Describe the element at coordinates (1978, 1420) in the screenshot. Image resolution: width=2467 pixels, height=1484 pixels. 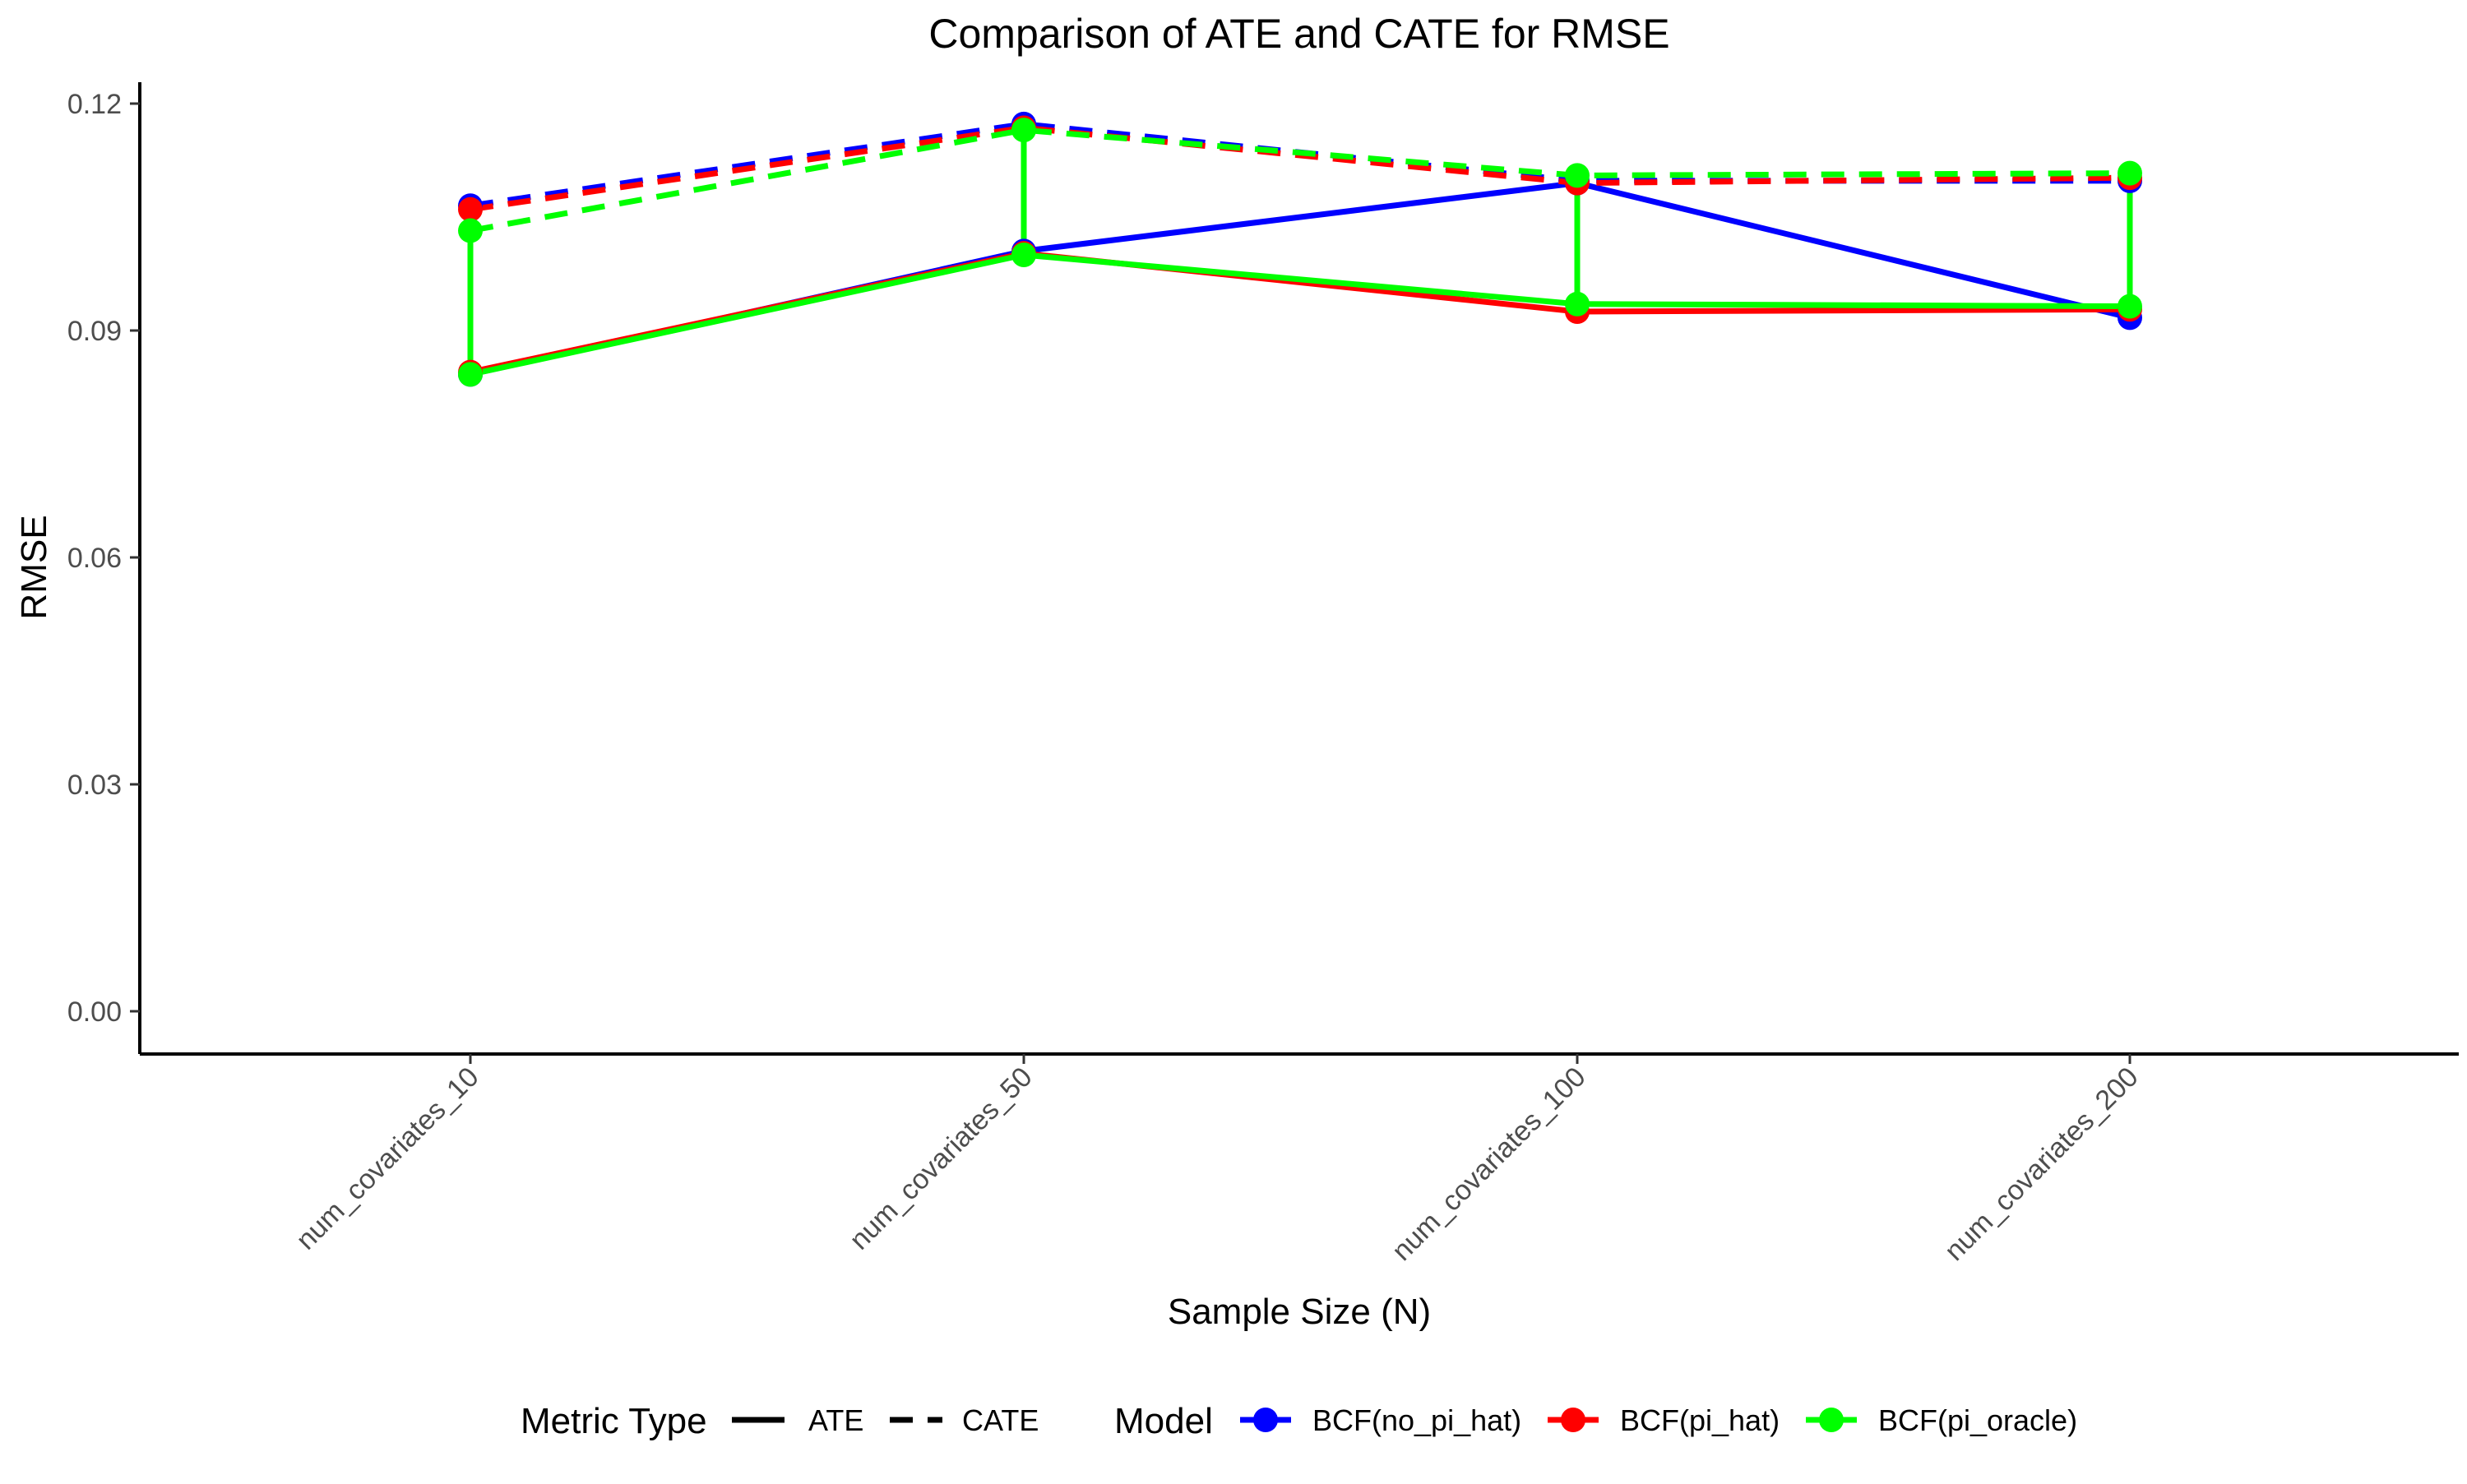
I see `legend-label-model: BCF(pi_oracle)` at that location.